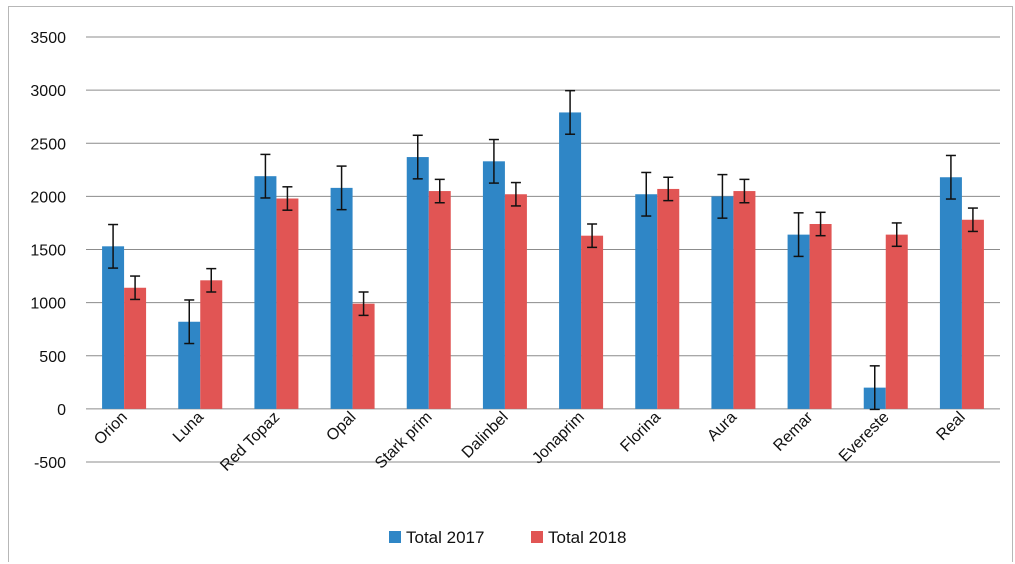 This screenshot has width=1015, height=564. Describe the element at coordinates (341, 298) in the screenshot. I see `bar-total-2017-opal` at that location.